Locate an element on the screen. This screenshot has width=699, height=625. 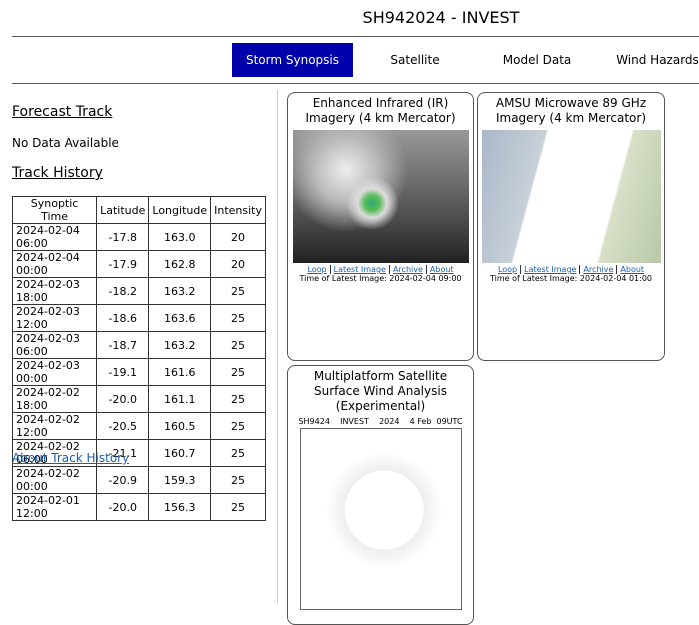
section-heading: Forecast Track is located at coordinates (62, 112).